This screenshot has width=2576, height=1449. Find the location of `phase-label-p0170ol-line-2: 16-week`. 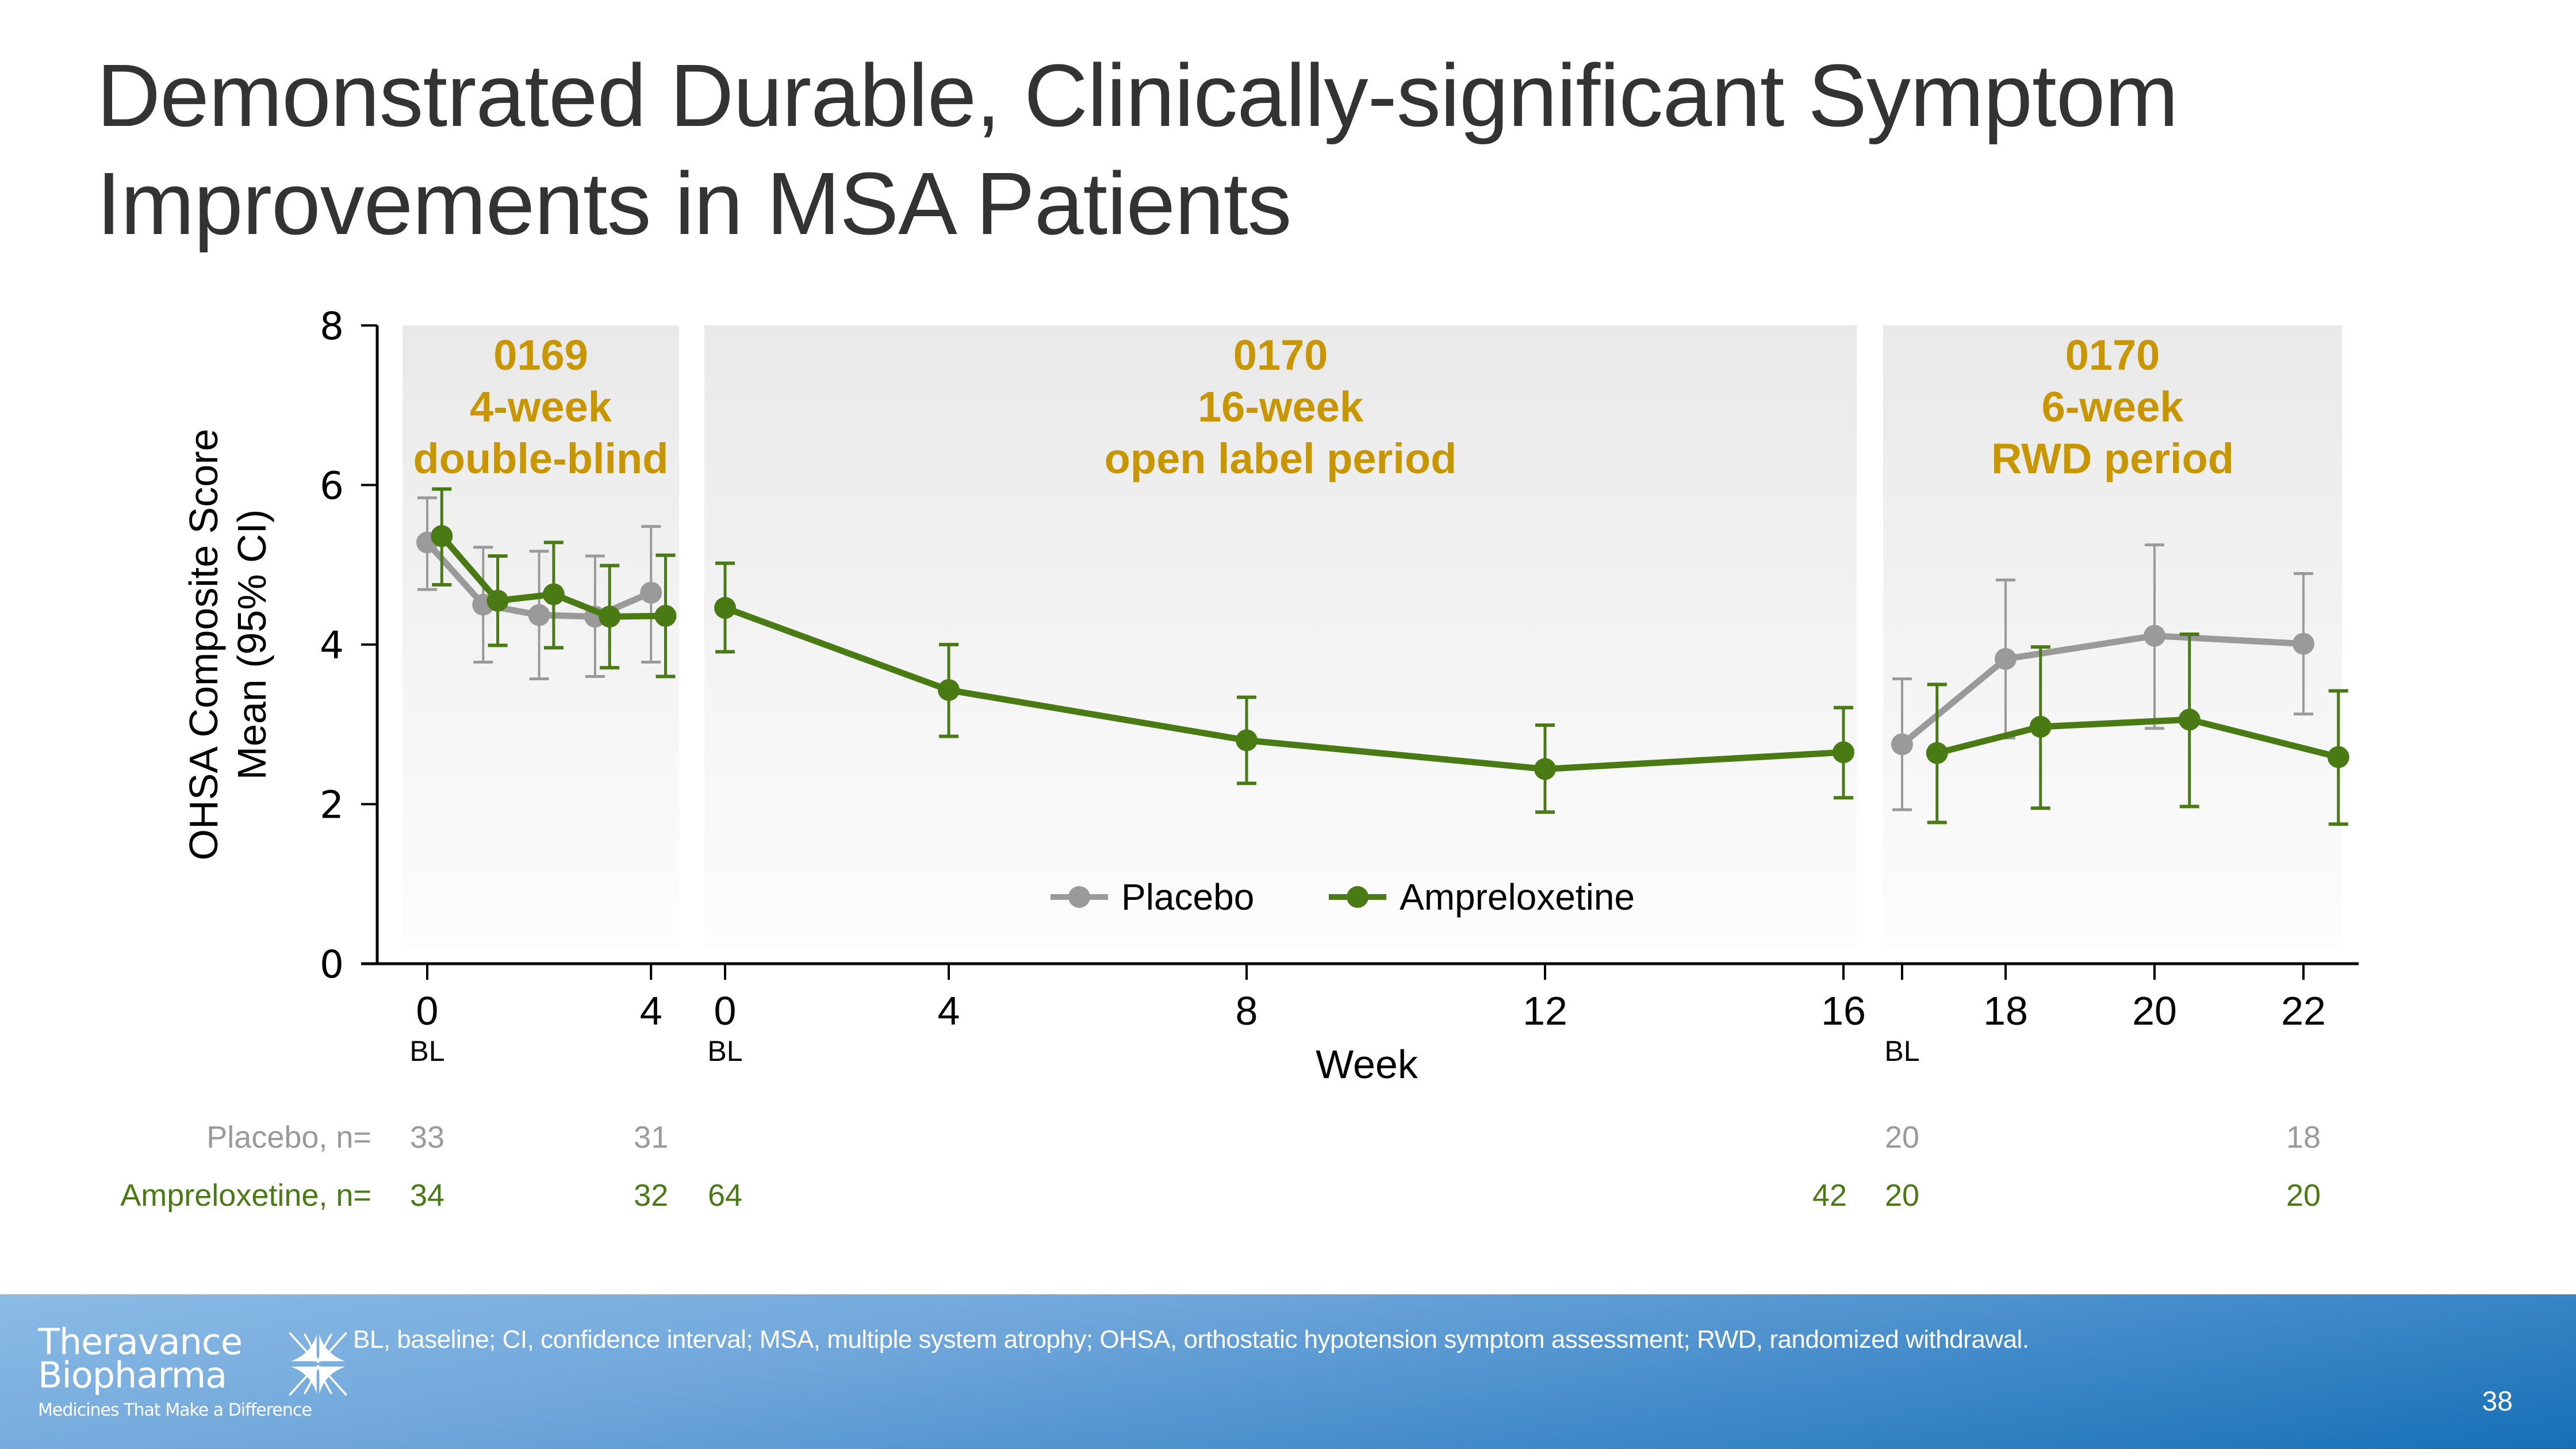

phase-label-p0170ol-line-2: 16-week is located at coordinates (1281, 407).